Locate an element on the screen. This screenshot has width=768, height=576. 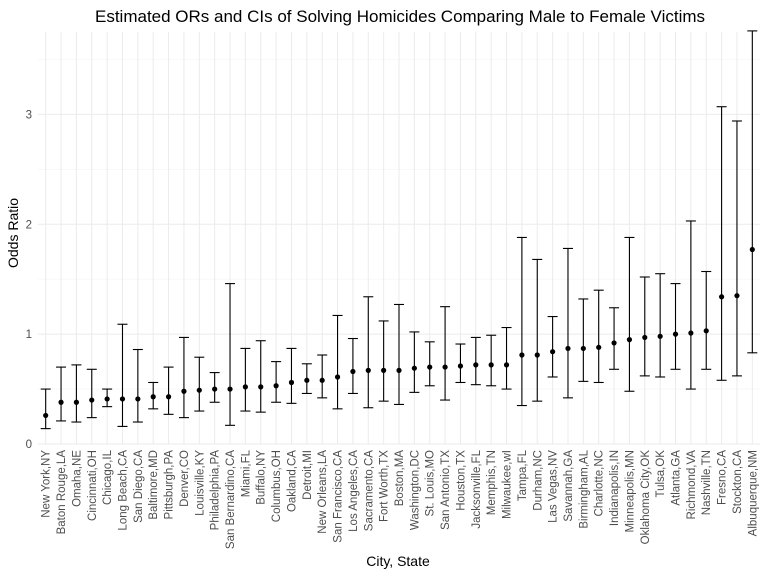
x-tick-label: San Diego,CA is located at coordinates (139, 486).